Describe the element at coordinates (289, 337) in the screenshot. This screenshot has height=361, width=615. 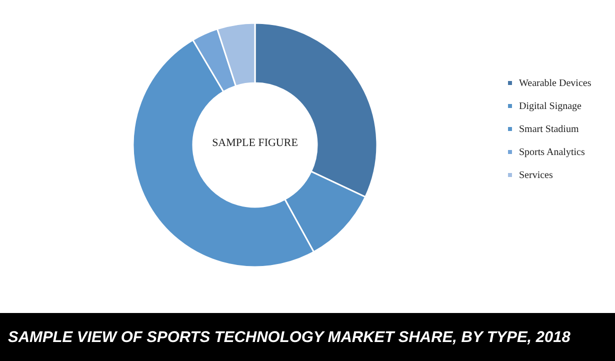
I see `text: SAMPLE VIEW OF SPORTS TECHNOLOGY MARKET SHARE, BY TYPE, 2018` at that location.